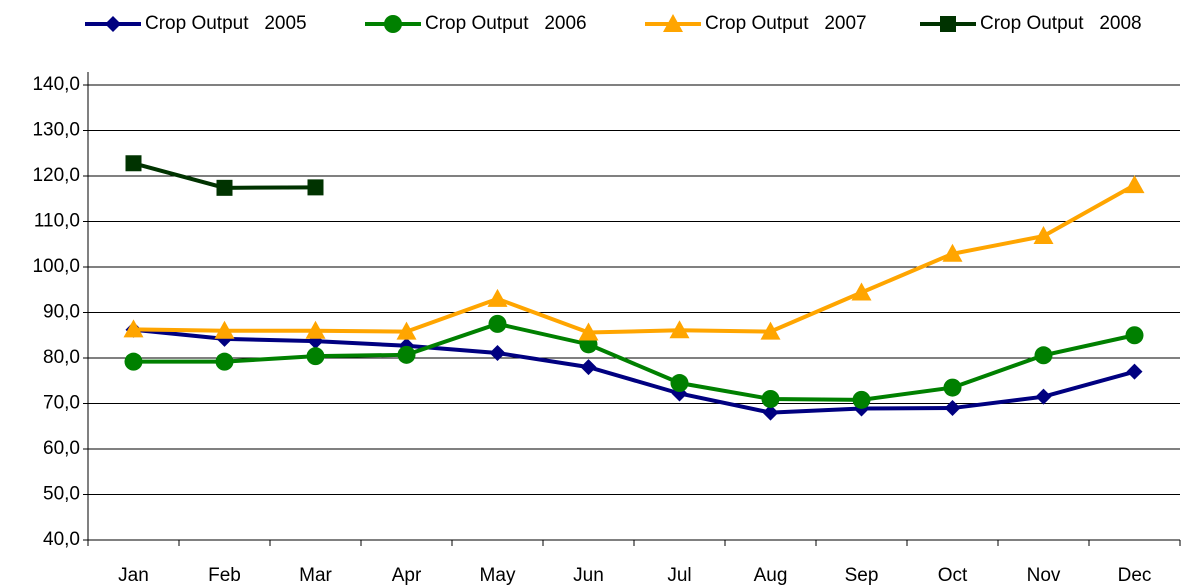 Image resolution: width=1193 pixels, height=588 pixels. I want to click on x-tick-label: Apr, so click(407, 575).